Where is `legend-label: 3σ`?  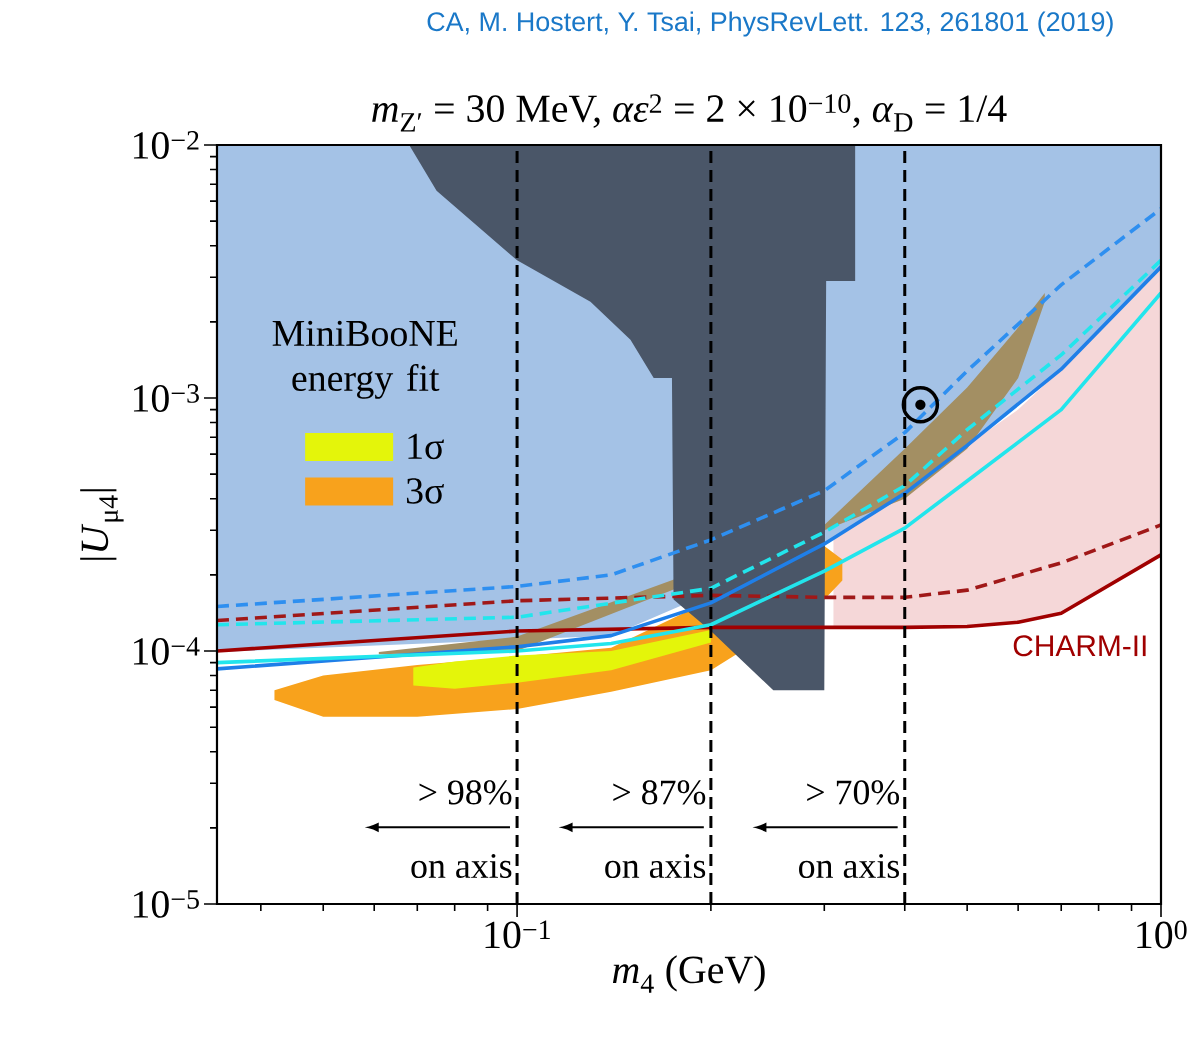 legend-label: 3σ is located at coordinates (425, 491).